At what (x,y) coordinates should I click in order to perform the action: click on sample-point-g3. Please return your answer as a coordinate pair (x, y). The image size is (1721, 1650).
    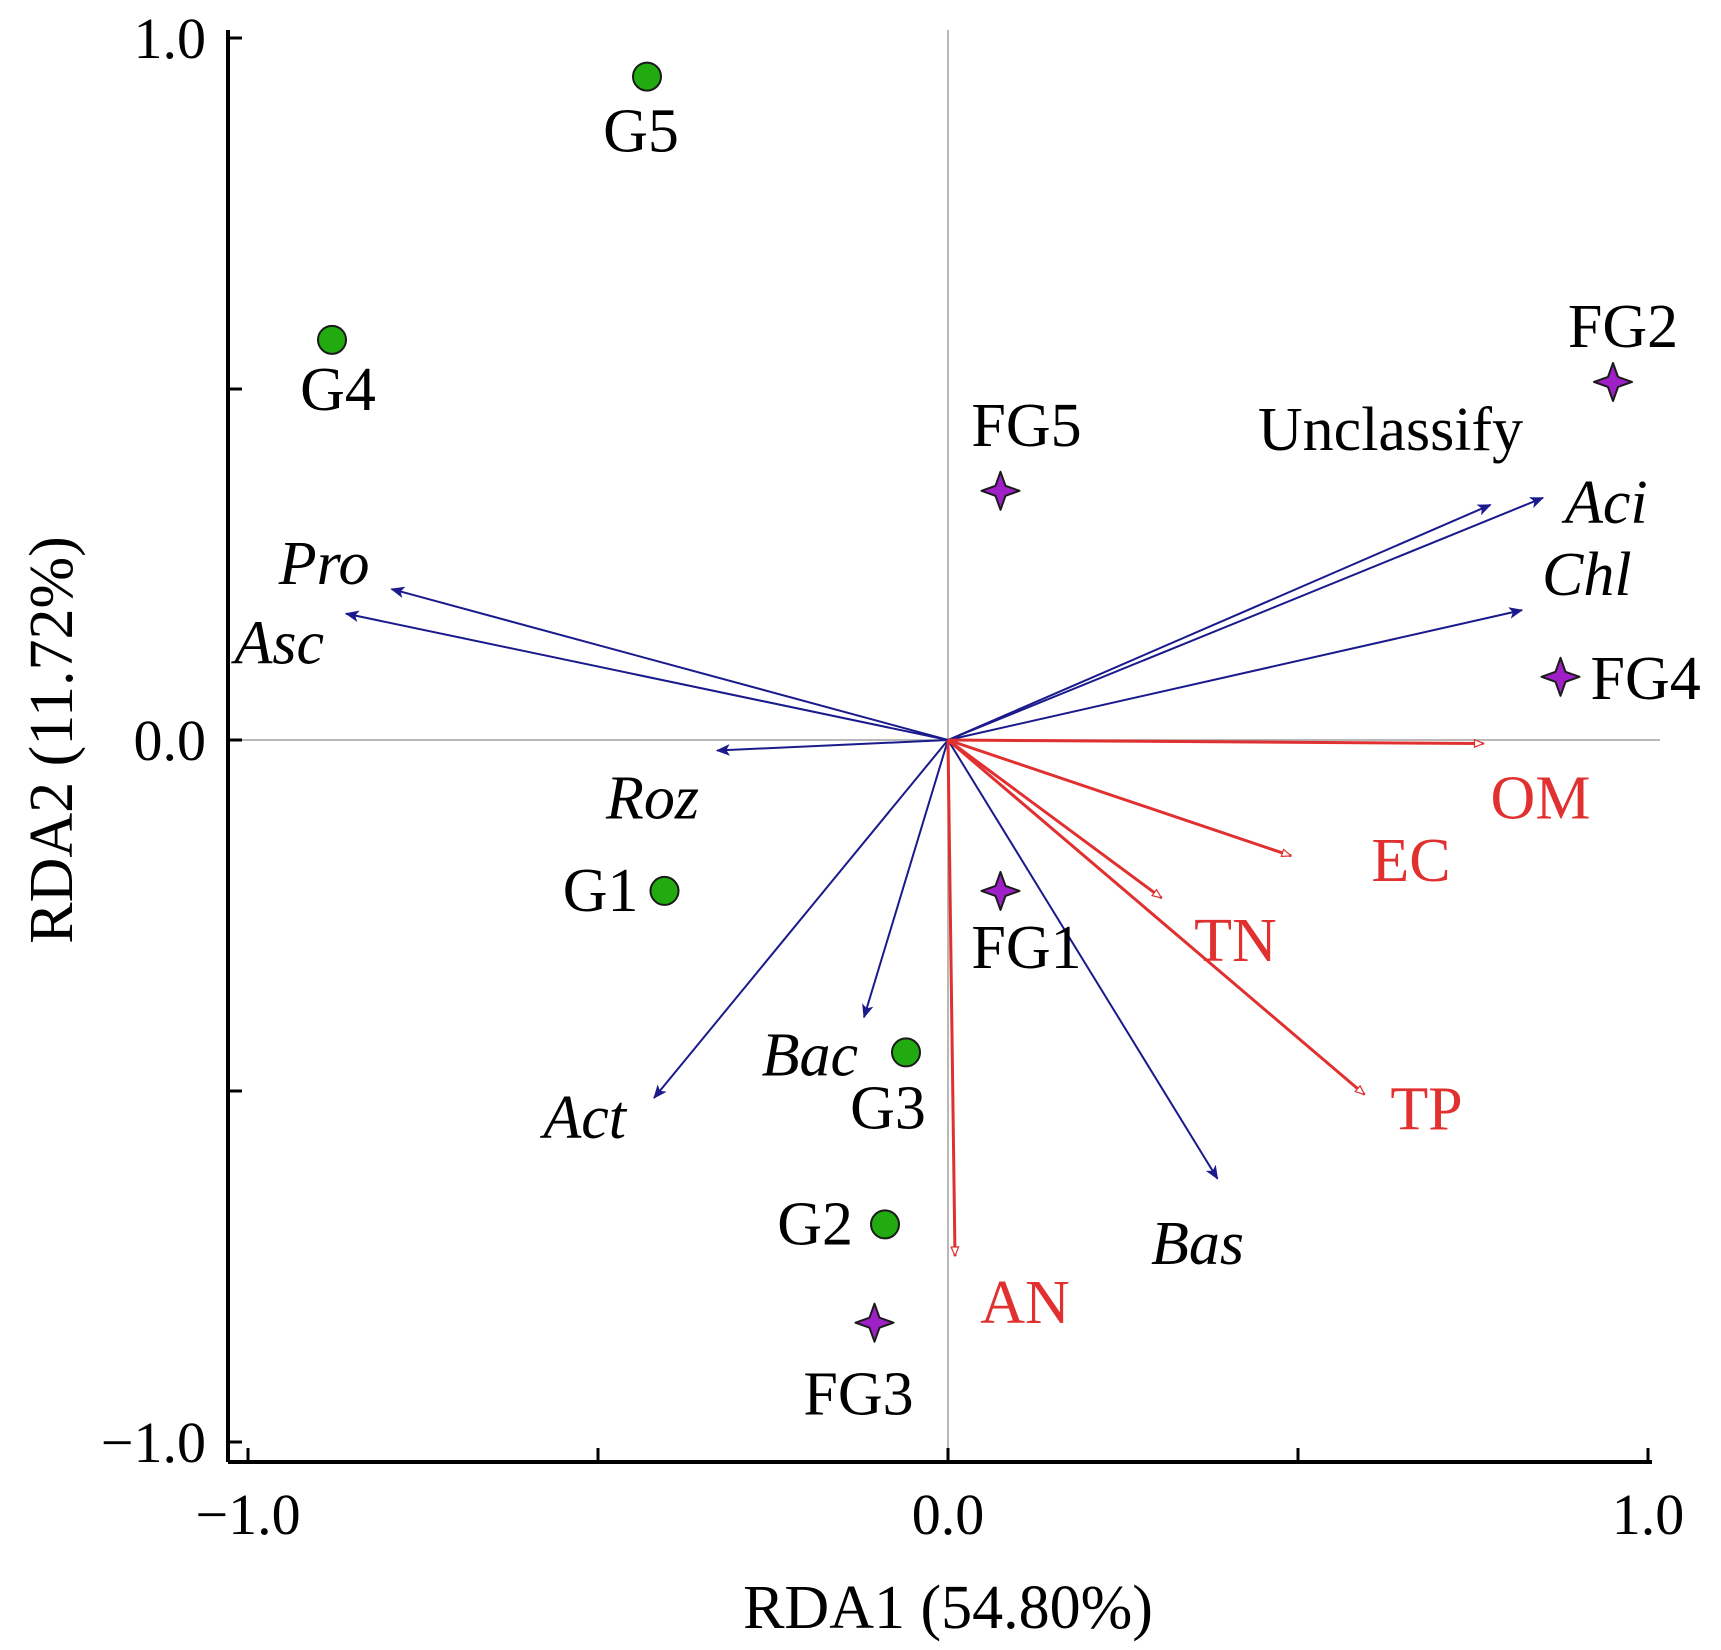
    Looking at the image, I should click on (906, 1052).